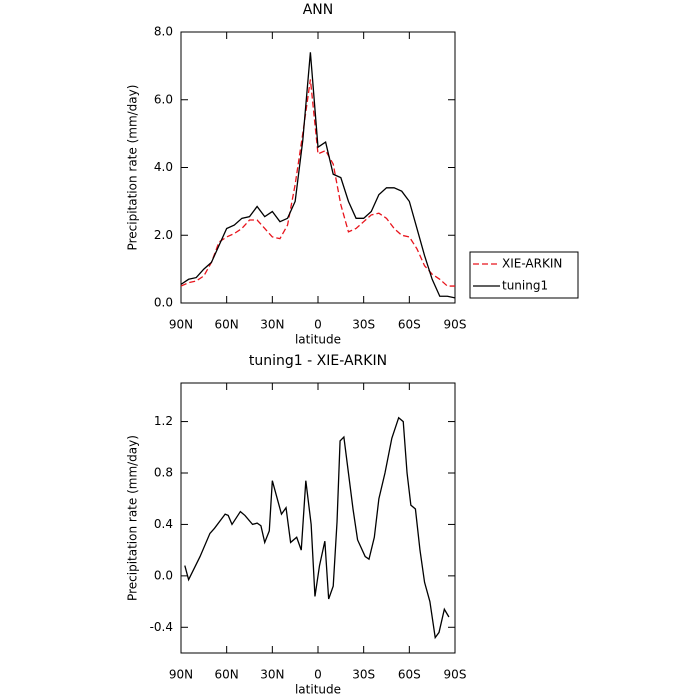  I want to click on y-tick-label: 8.0, so click(163, 32).